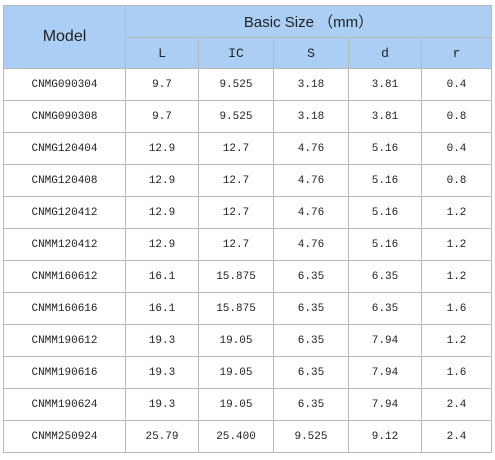 The image size is (495, 460). I want to click on table-row: CNMM160616 16.1 15.875 6.35 6.35 1.6, so click(248, 308).